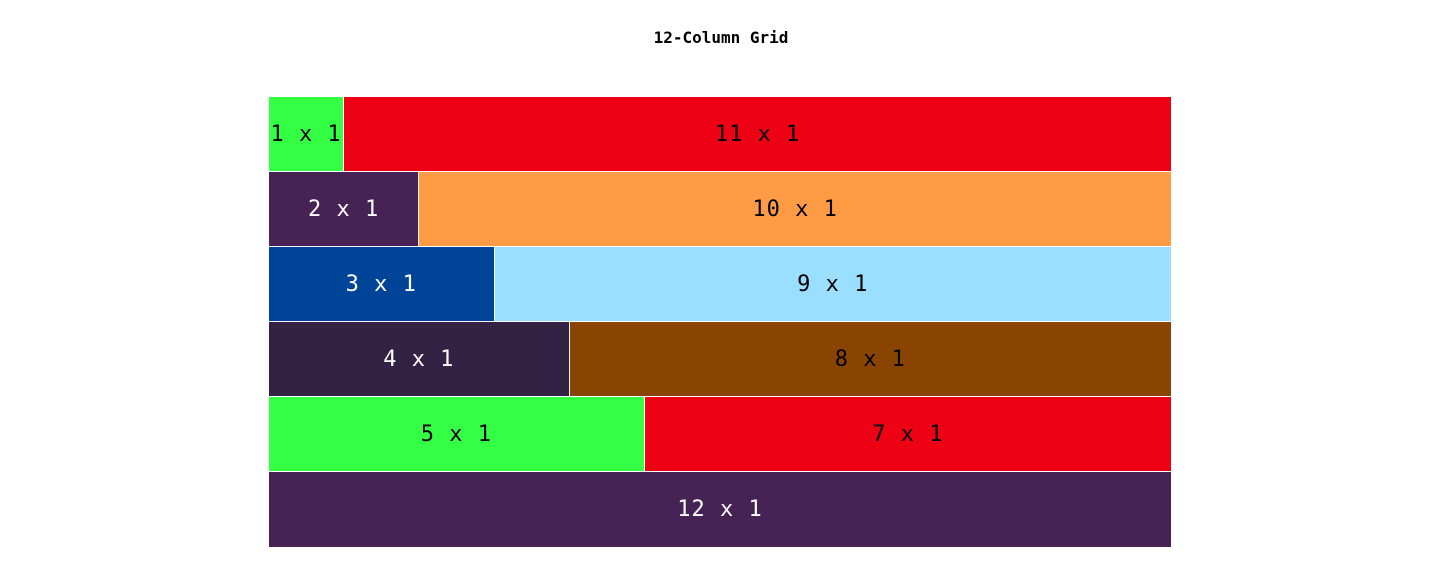 Image resolution: width=1442 pixels, height=584 pixels. I want to click on grid-row-6: 12 x 1, so click(720, 509).